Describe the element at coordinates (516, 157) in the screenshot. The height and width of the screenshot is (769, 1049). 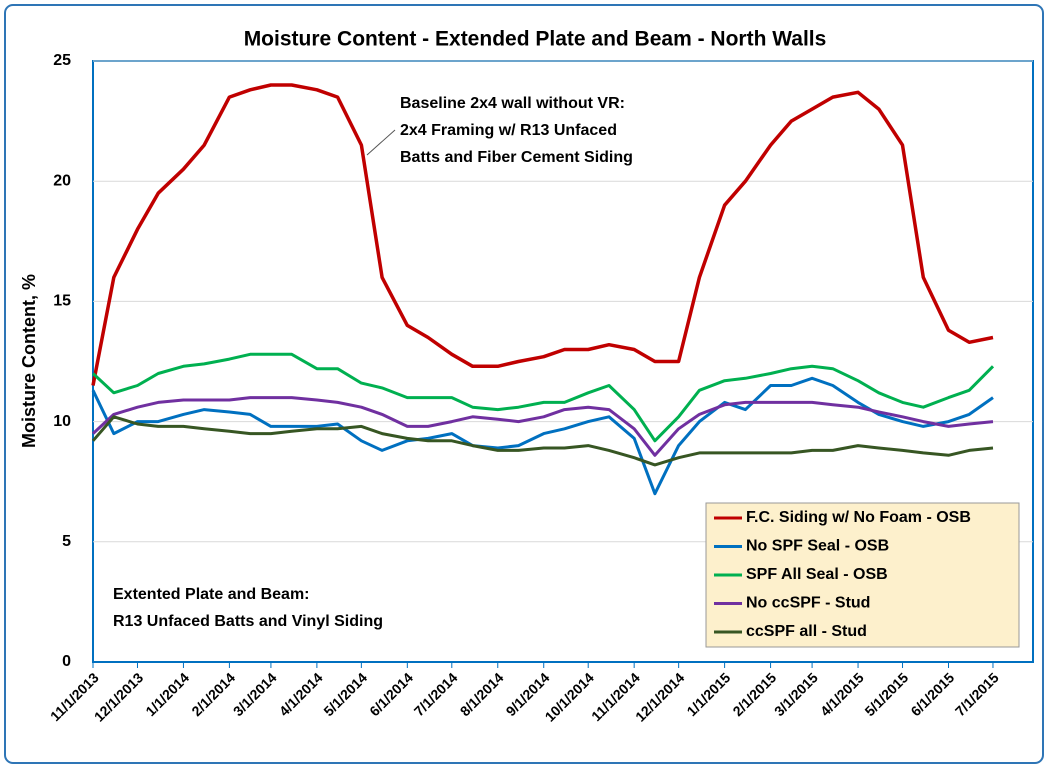
I see `annotation: Batts and Fiber Cement Siding` at that location.